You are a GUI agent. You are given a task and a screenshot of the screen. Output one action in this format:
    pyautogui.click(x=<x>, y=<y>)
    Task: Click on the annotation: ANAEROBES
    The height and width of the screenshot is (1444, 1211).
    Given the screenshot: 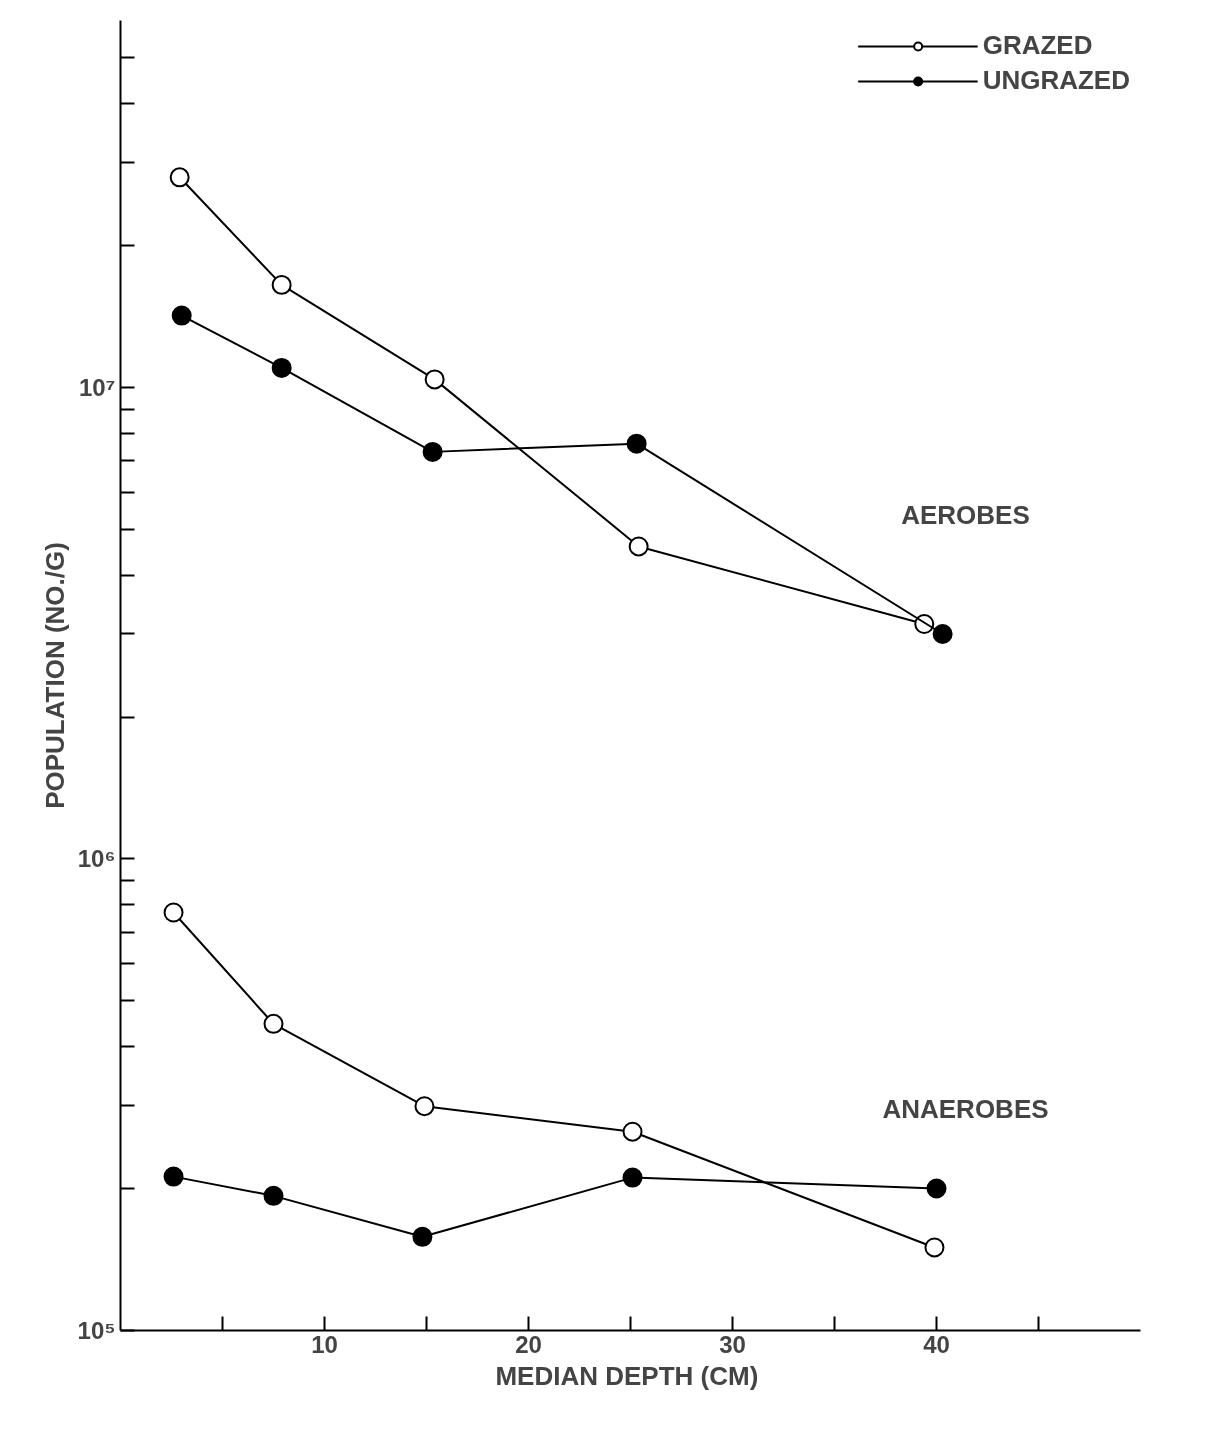 What is the action you would take?
    pyautogui.click(x=965, y=1108)
    